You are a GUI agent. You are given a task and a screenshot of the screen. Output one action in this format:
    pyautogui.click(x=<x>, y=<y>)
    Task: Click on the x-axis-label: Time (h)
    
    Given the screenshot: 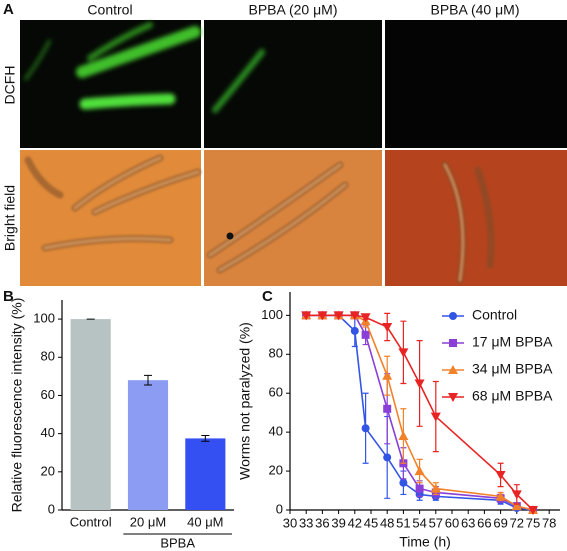 What is the action you would take?
    pyautogui.click(x=425, y=542)
    